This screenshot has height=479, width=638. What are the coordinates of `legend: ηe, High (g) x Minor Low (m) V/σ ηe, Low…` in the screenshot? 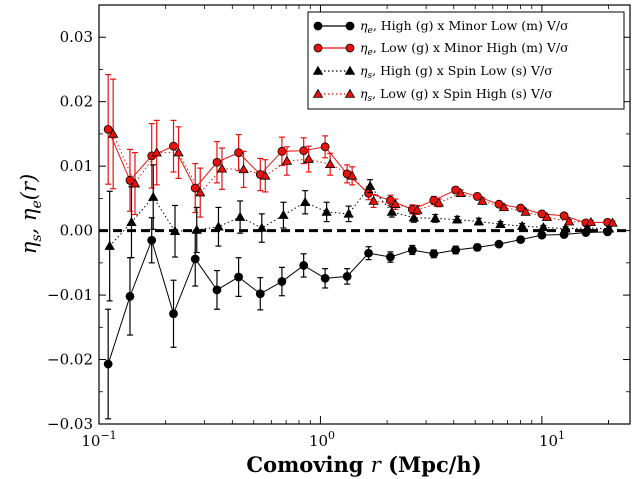 It's located at (466, 60).